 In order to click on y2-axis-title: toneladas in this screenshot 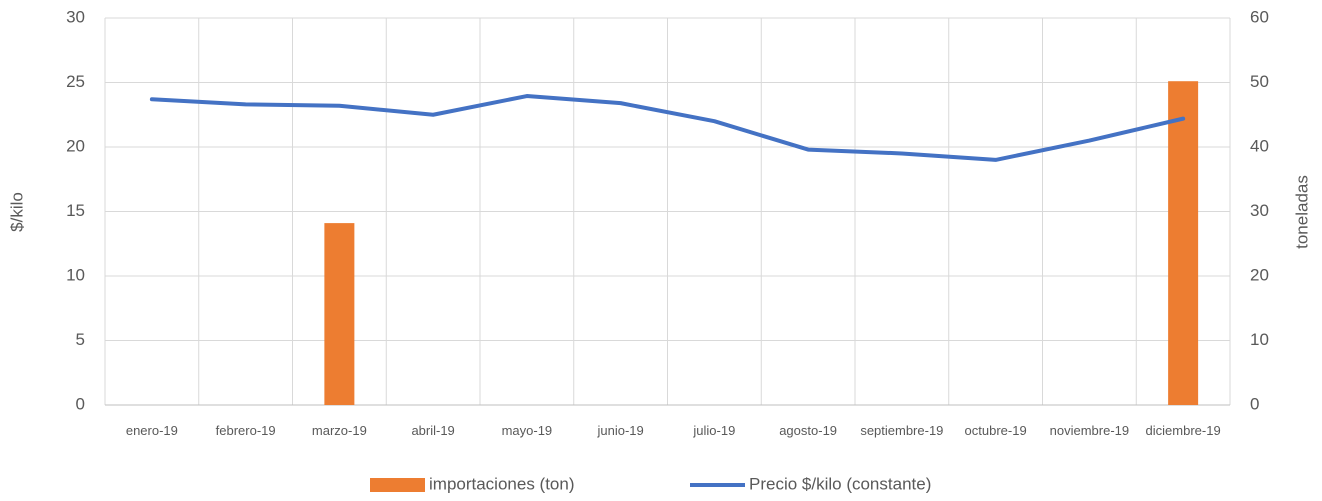, I will do `click(1301, 212)`.